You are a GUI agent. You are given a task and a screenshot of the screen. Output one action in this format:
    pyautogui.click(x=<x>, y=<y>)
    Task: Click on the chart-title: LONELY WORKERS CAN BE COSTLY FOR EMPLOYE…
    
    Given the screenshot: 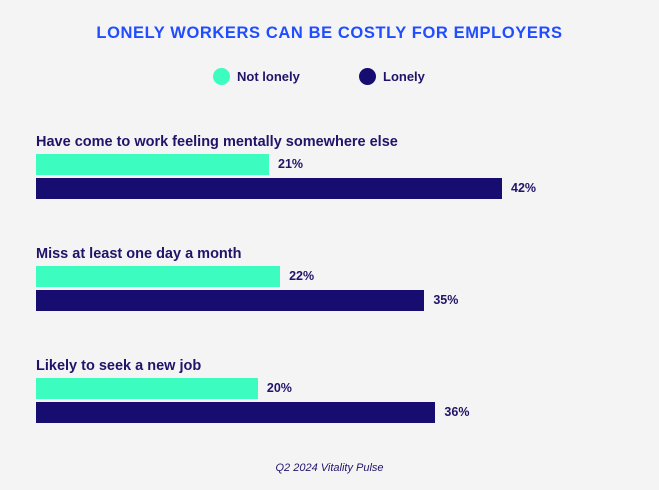 What is the action you would take?
    pyautogui.click(x=329, y=33)
    